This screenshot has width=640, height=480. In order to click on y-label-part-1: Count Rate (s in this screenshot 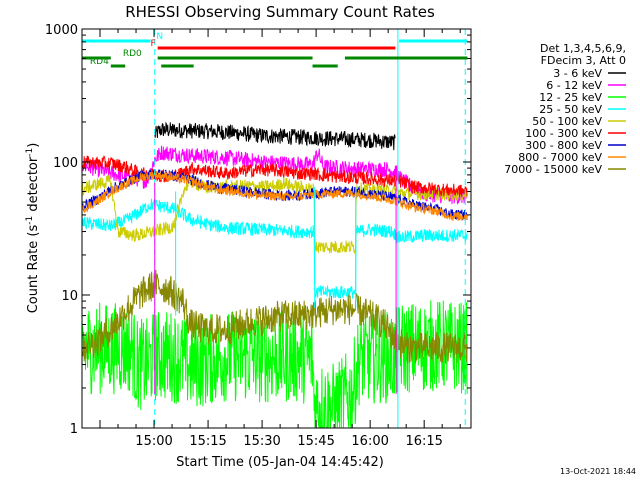, I will do `click(33, 269)`.